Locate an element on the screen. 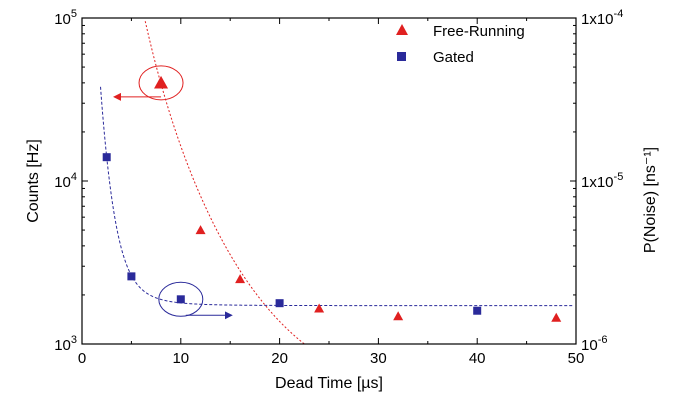 The height and width of the screenshot is (399, 673). x-tick-label: 10 is located at coordinates (180, 358).